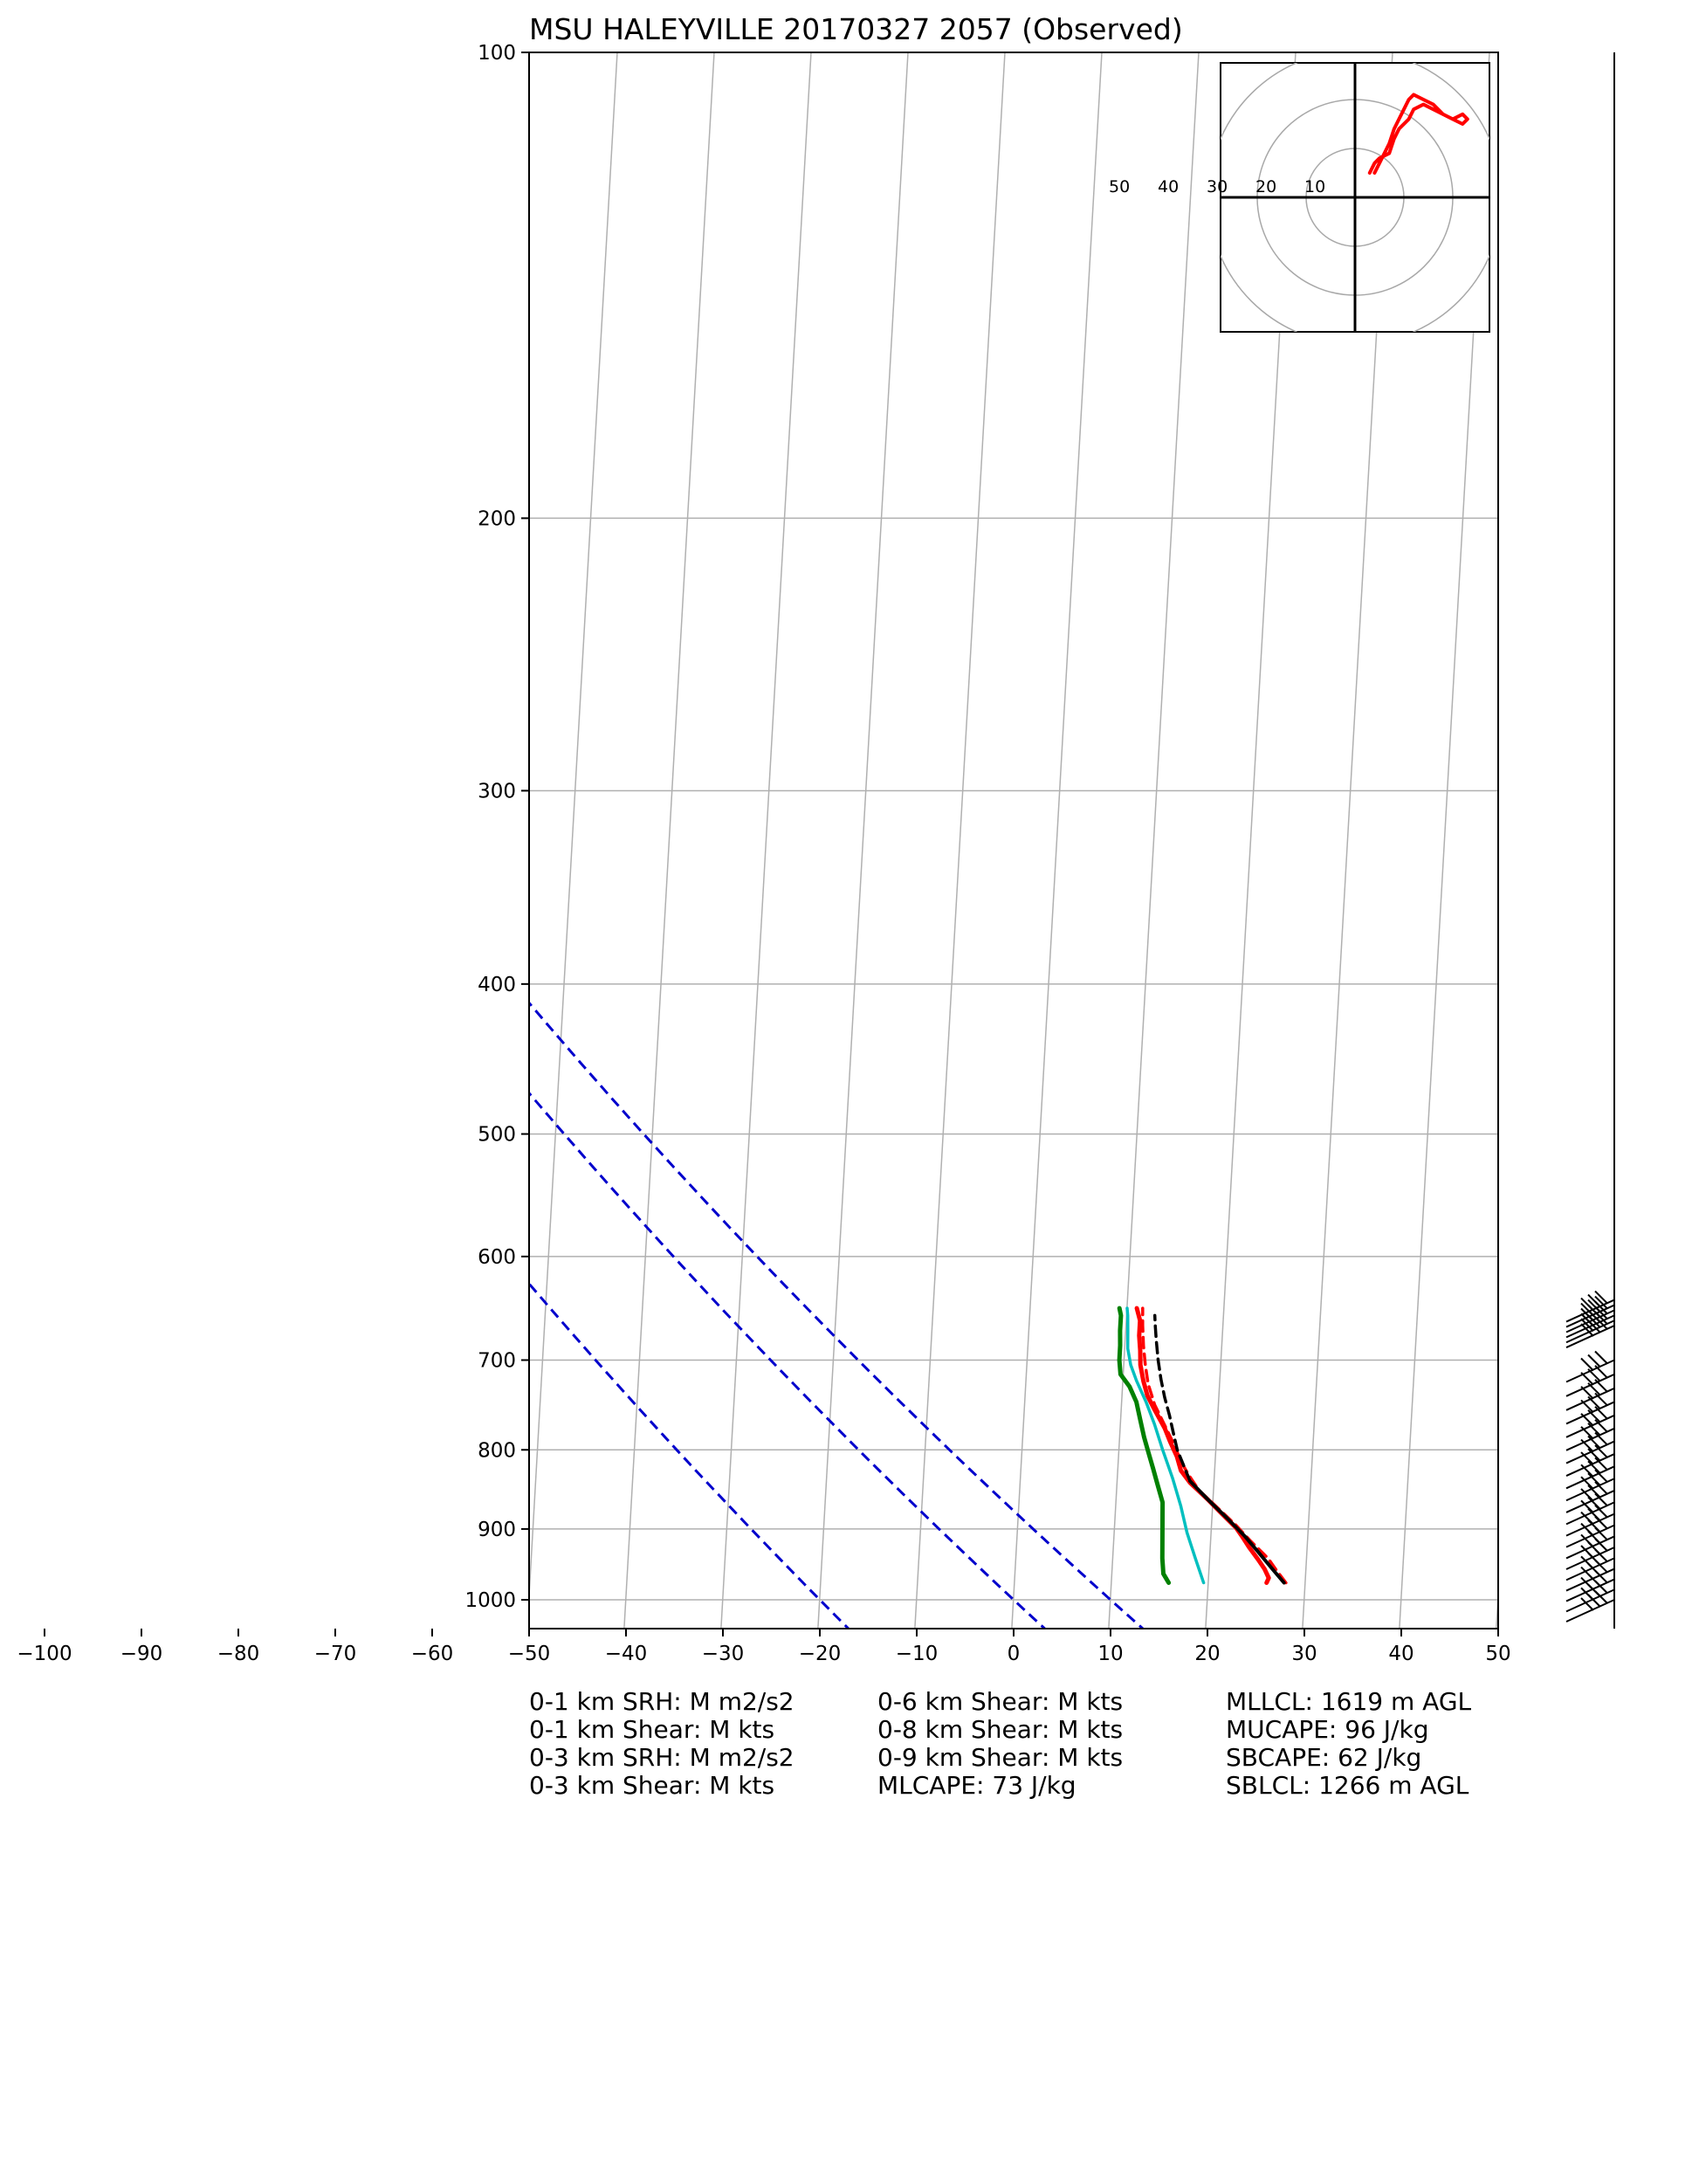 Image resolution: width=1699 pixels, height=2184 pixels. Describe the element at coordinates (1014, 1654) in the screenshot. I see `x-tick-label: 0` at that location.